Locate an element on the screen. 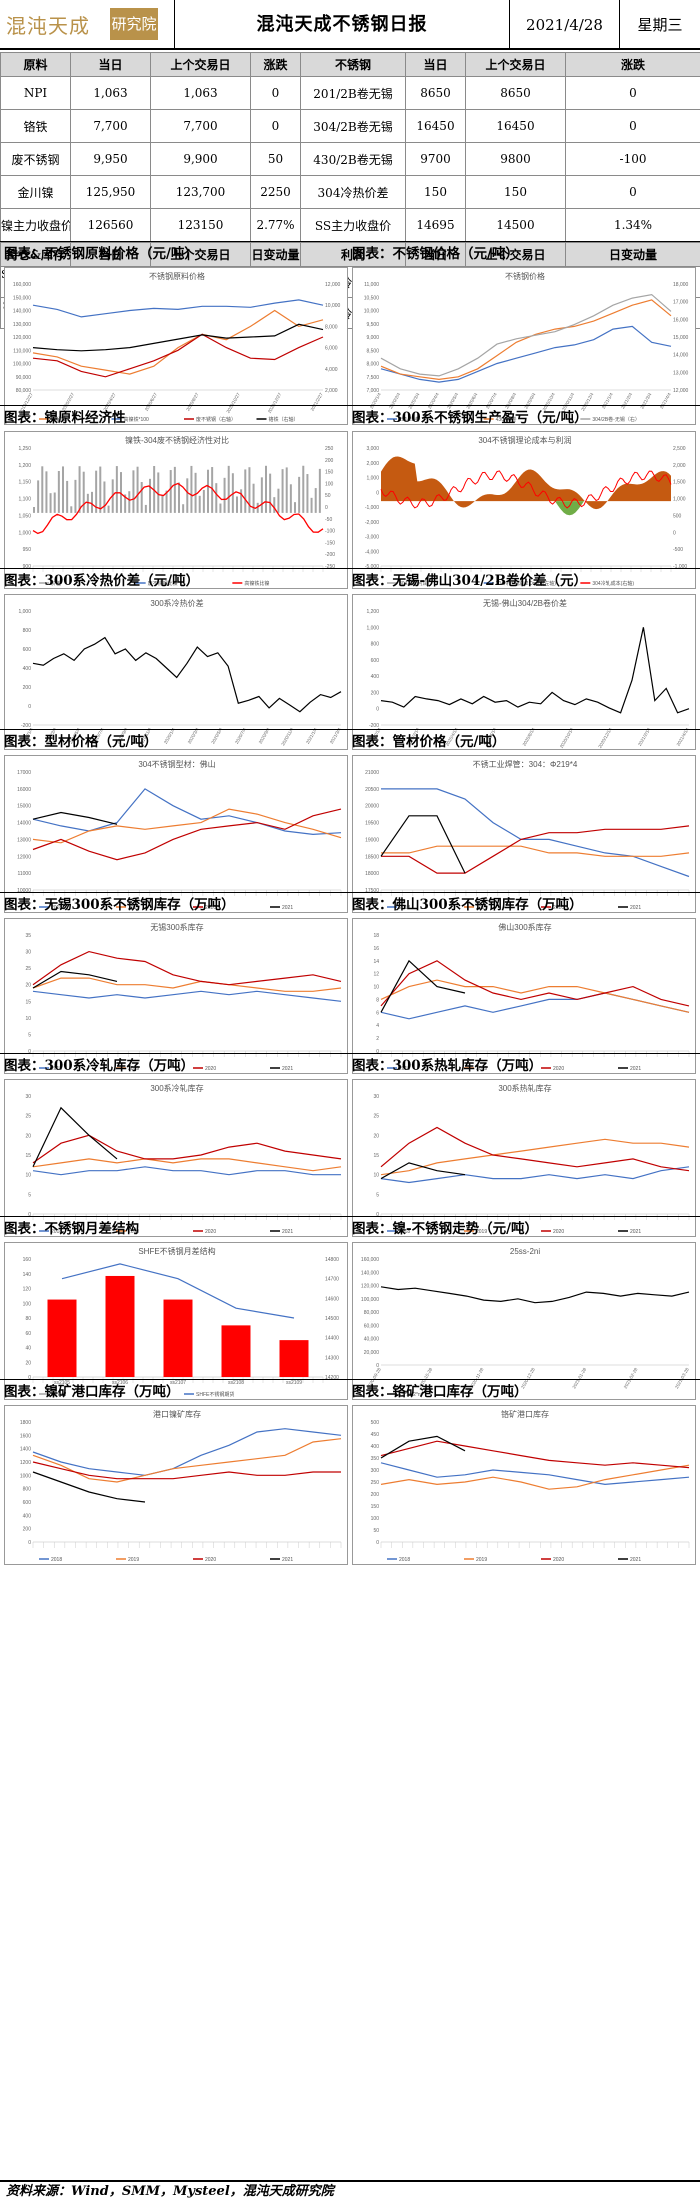  y-tick-label: 16000 is located at coordinates (24, 790).